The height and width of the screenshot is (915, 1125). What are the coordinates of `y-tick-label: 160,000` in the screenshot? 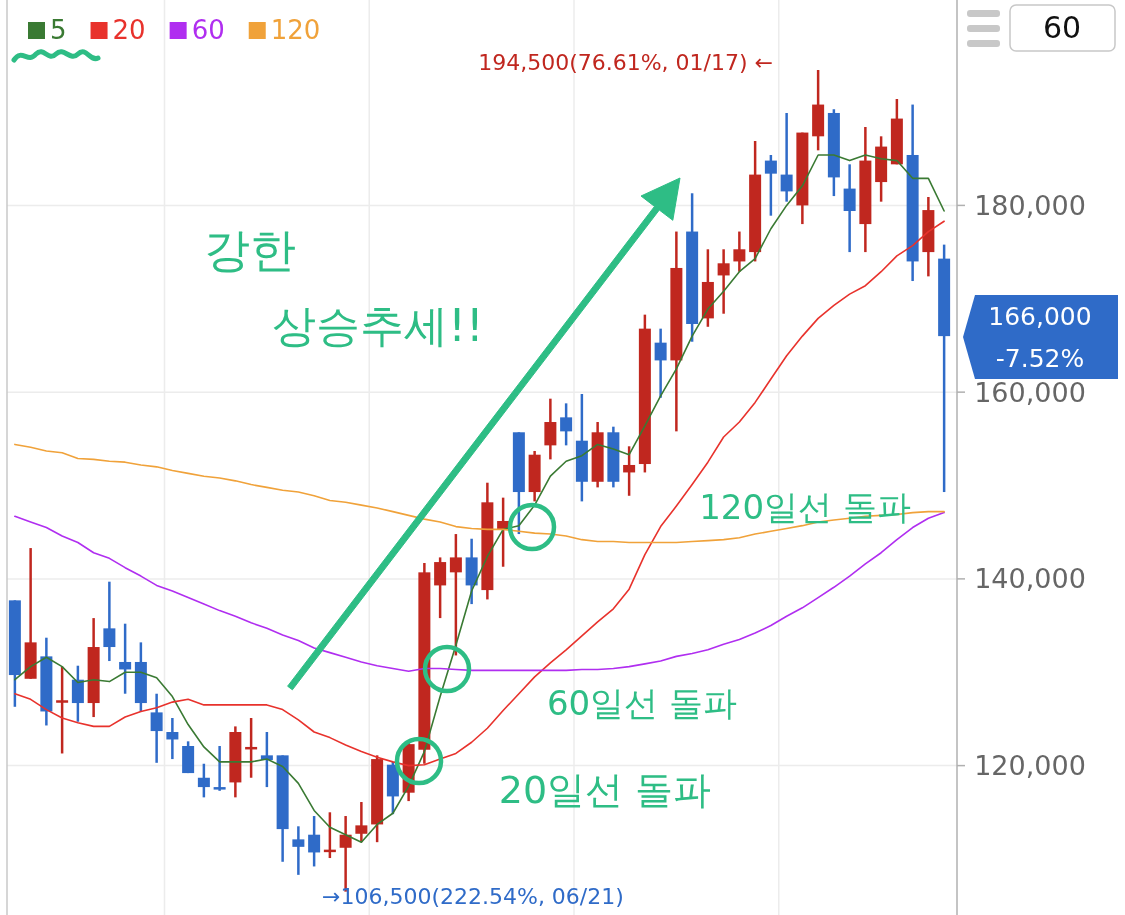 It's located at (1030, 392).